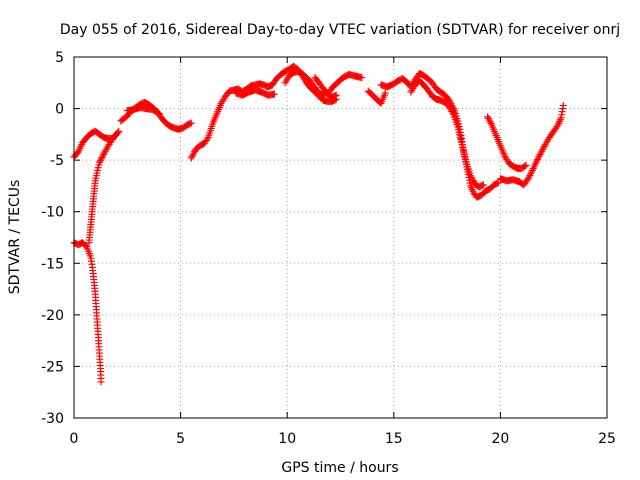  Describe the element at coordinates (95, 144) in the screenshot. I see `series-arc-c` at that location.